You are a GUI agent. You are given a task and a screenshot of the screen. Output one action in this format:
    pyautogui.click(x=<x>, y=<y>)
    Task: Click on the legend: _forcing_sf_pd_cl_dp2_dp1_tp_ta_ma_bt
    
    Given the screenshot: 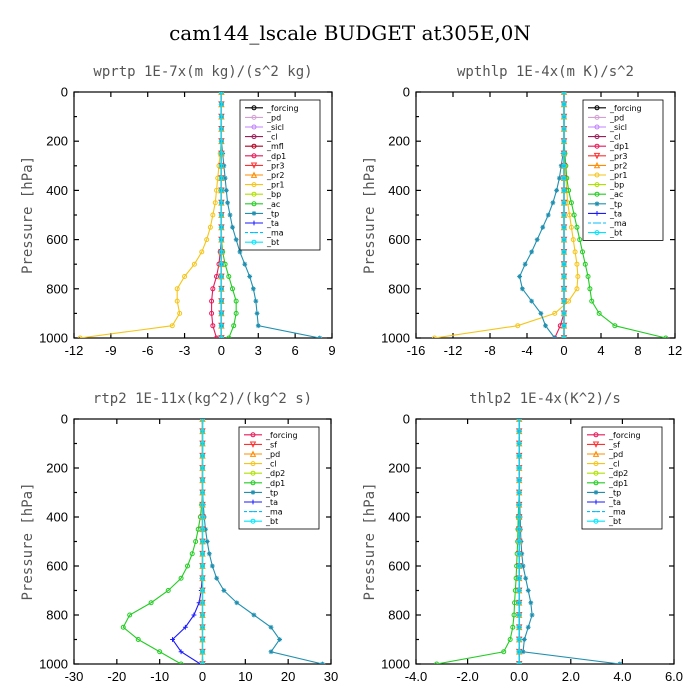 What is the action you would take?
    pyautogui.click(x=622, y=478)
    